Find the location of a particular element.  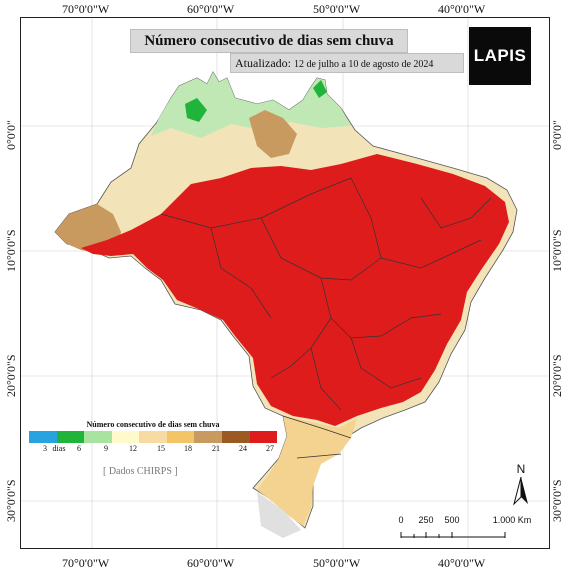

scale-bar-ruler is located at coordinates (453, 535).